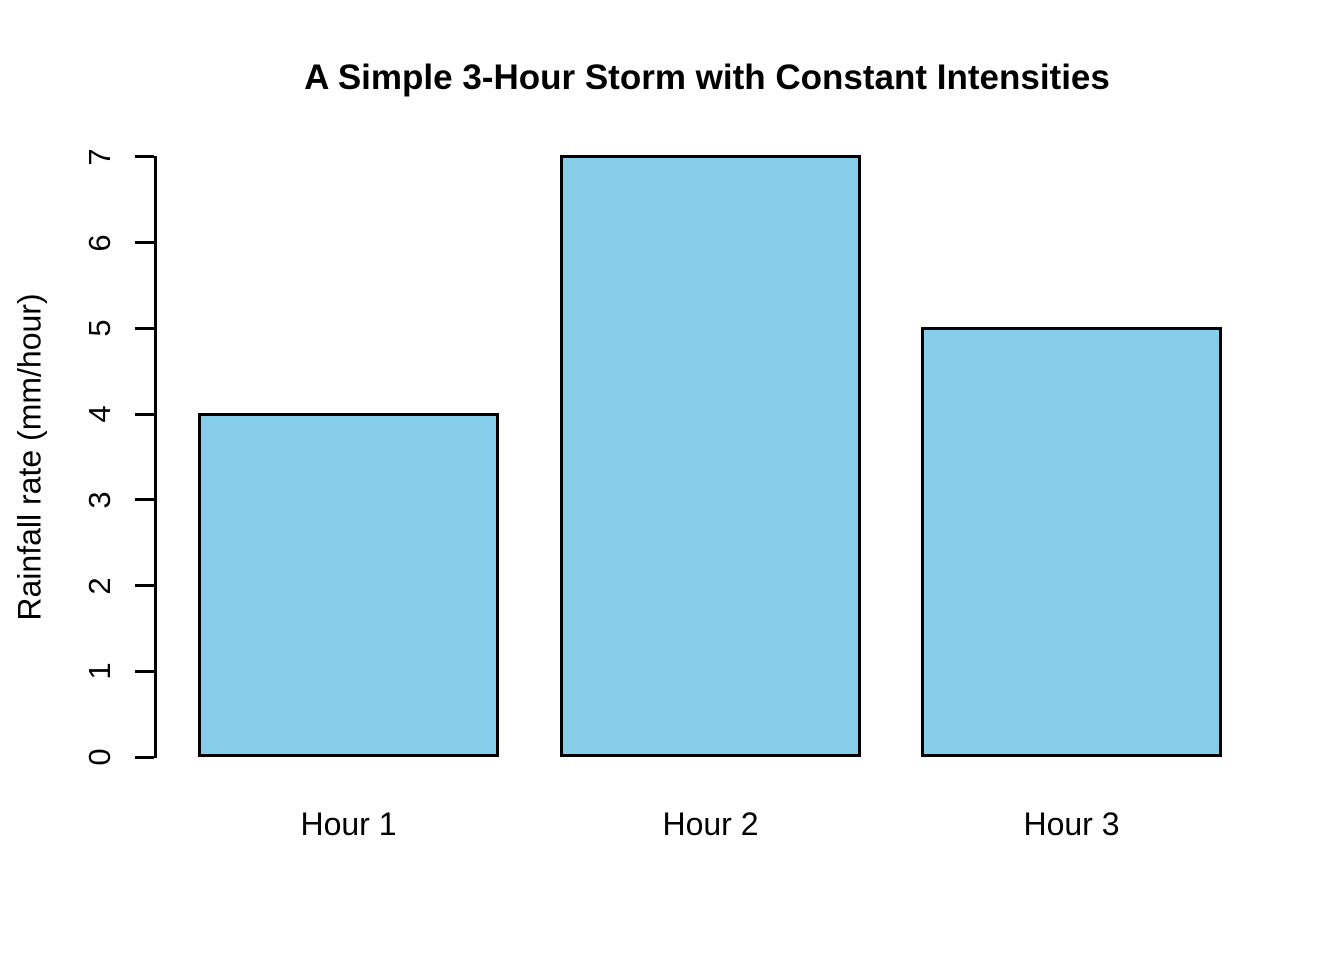 Image resolution: width=1344 pixels, height=960 pixels. I want to click on x-tick-label: Hour 3, so click(1071, 824).